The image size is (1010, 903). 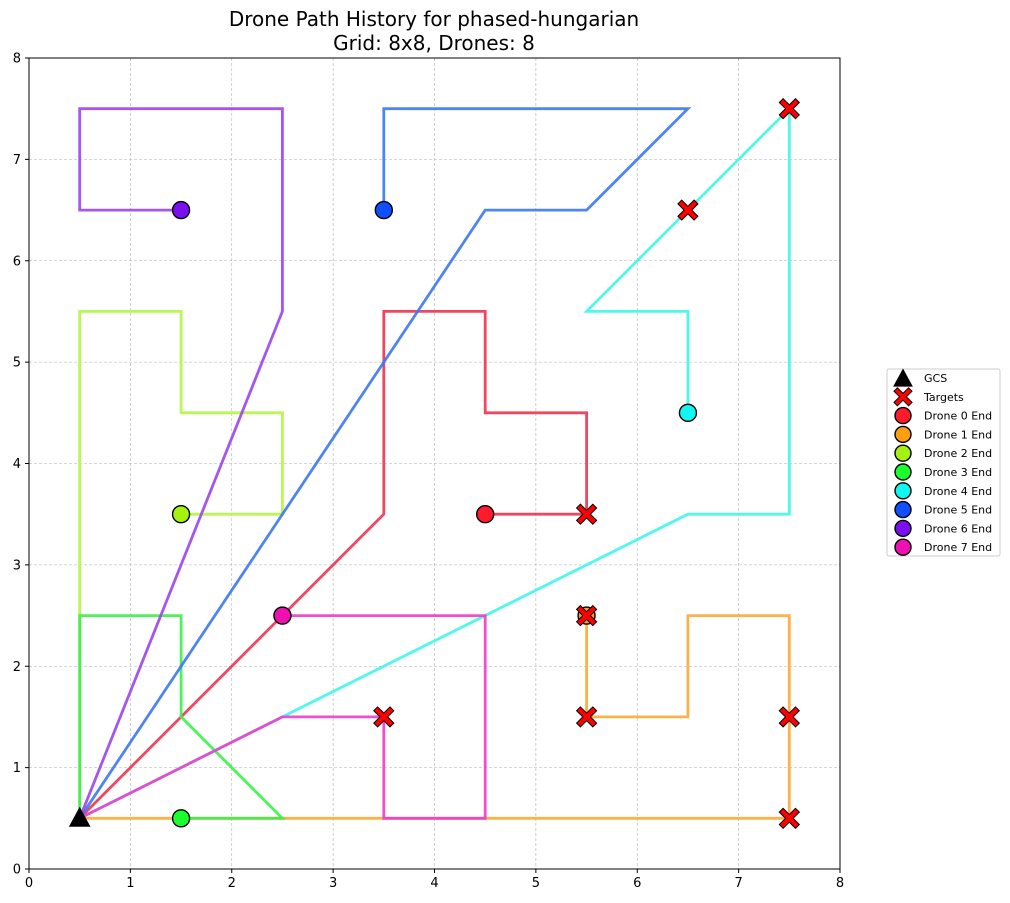 I want to click on legend-item-drone-4: Drone 4 End, so click(x=943, y=491).